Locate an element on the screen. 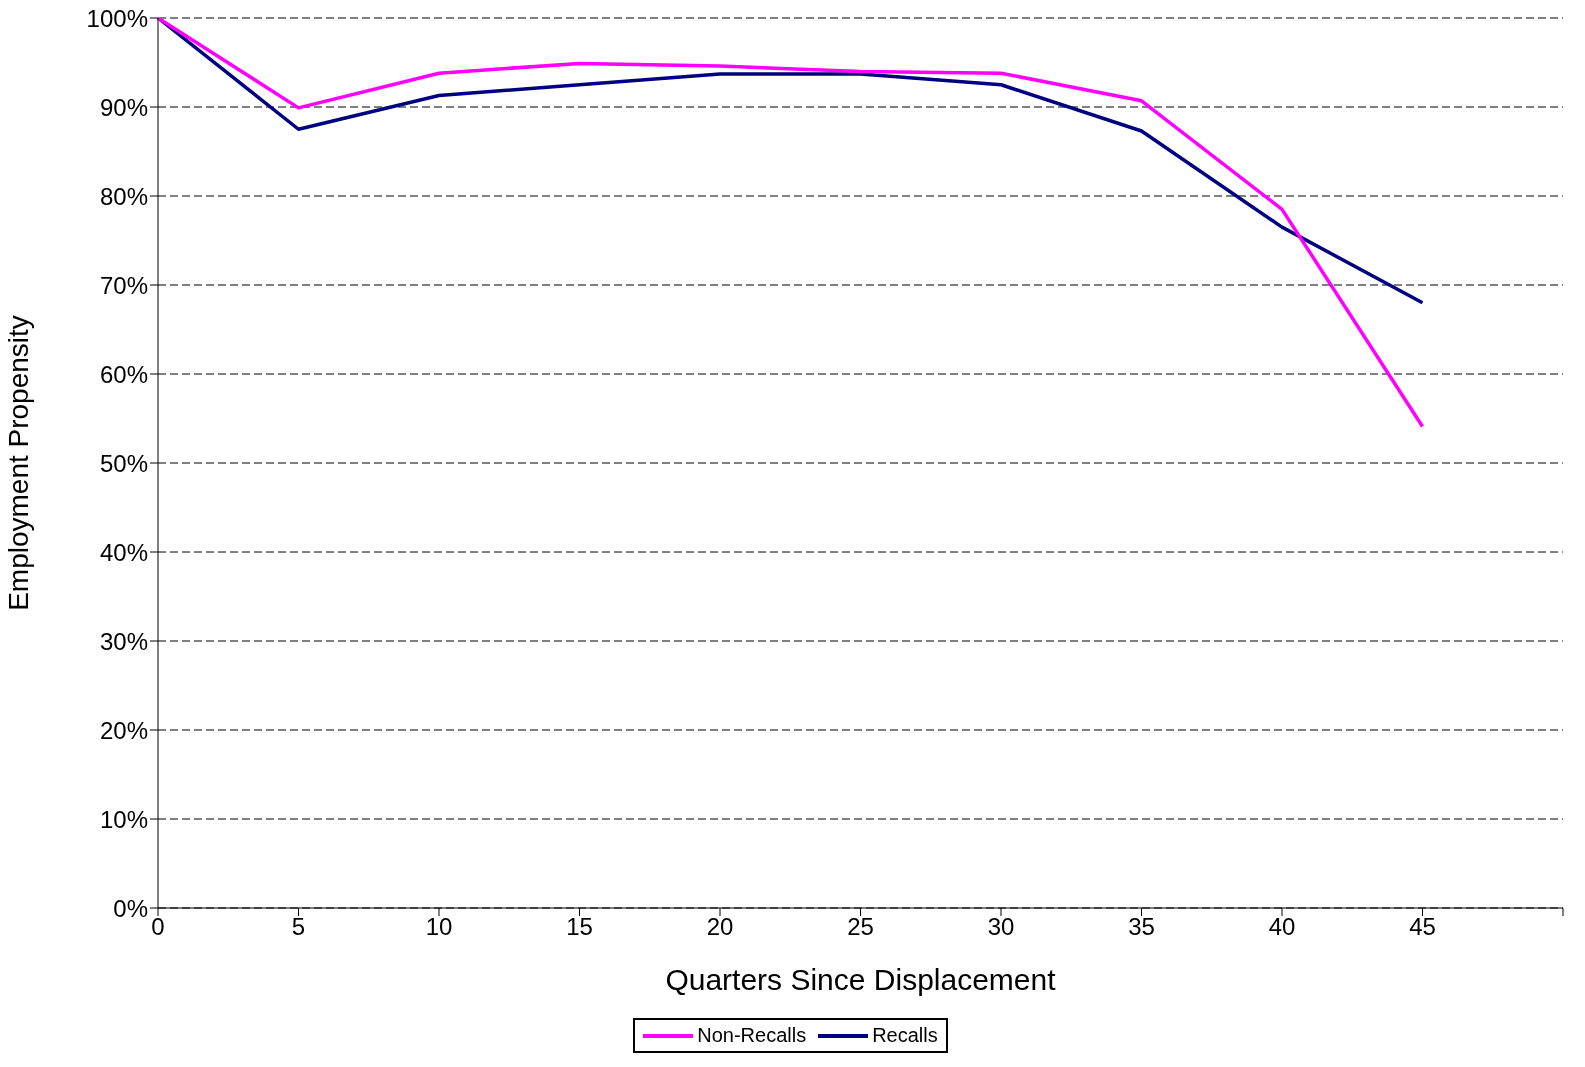 The width and height of the screenshot is (1585, 1067). y-tick-label: 80% is located at coordinates (123, 196).